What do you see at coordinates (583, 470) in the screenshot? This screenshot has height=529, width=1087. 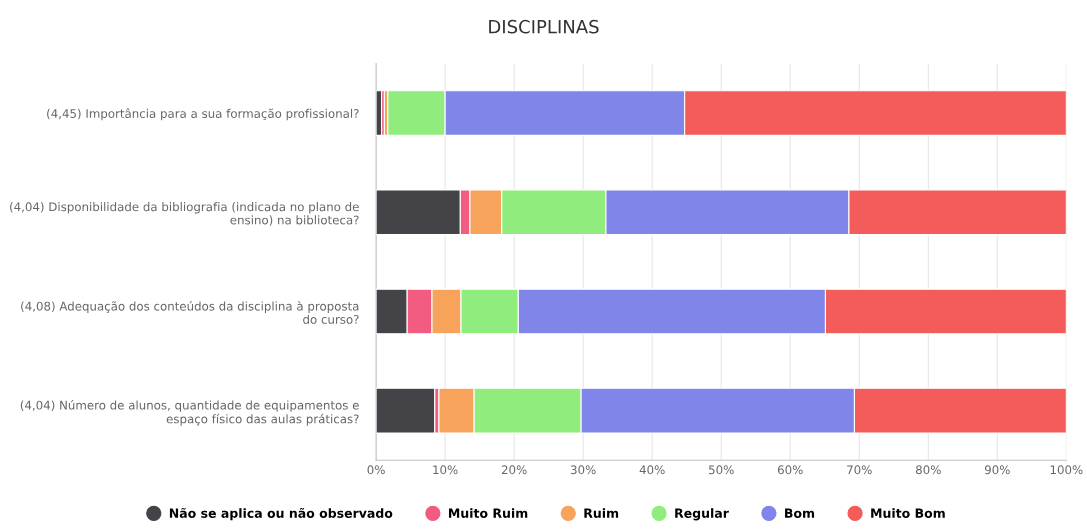 I see `x-tick-label: 30%` at bounding box center [583, 470].